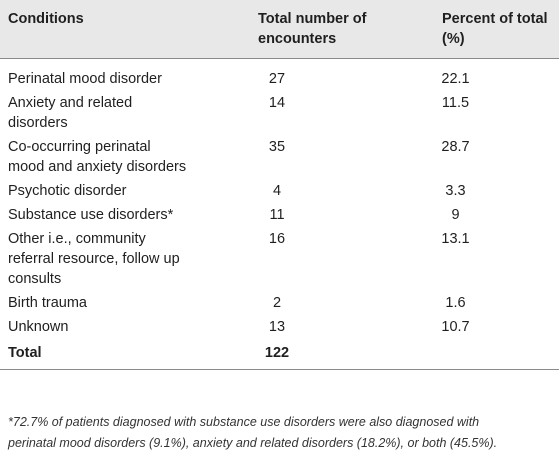 This screenshot has height=455, width=559. I want to click on table-row: Birth trauma 2 1.6, so click(279, 303).